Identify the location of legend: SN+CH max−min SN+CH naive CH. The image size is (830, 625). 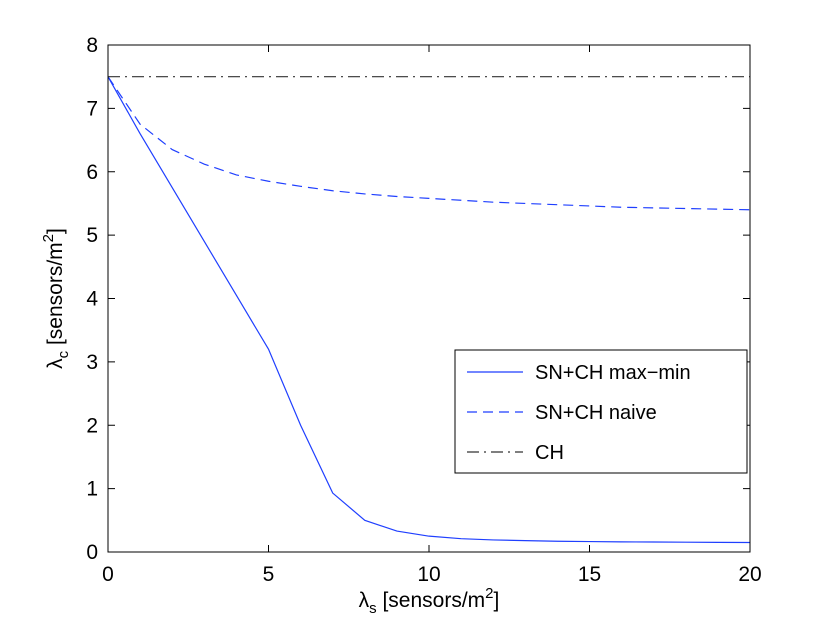
(601, 411).